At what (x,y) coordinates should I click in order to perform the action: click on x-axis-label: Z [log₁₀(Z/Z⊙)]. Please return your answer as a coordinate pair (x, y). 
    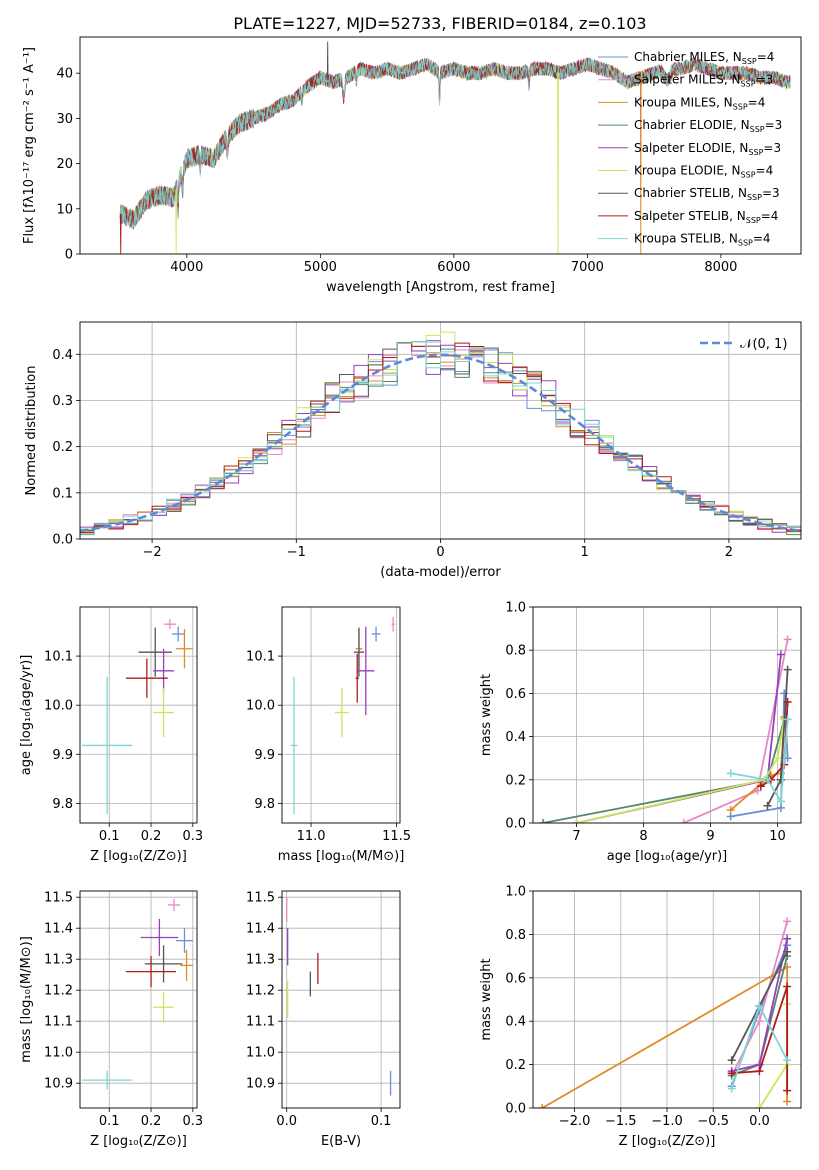
    Looking at the image, I should click on (138, 1141).